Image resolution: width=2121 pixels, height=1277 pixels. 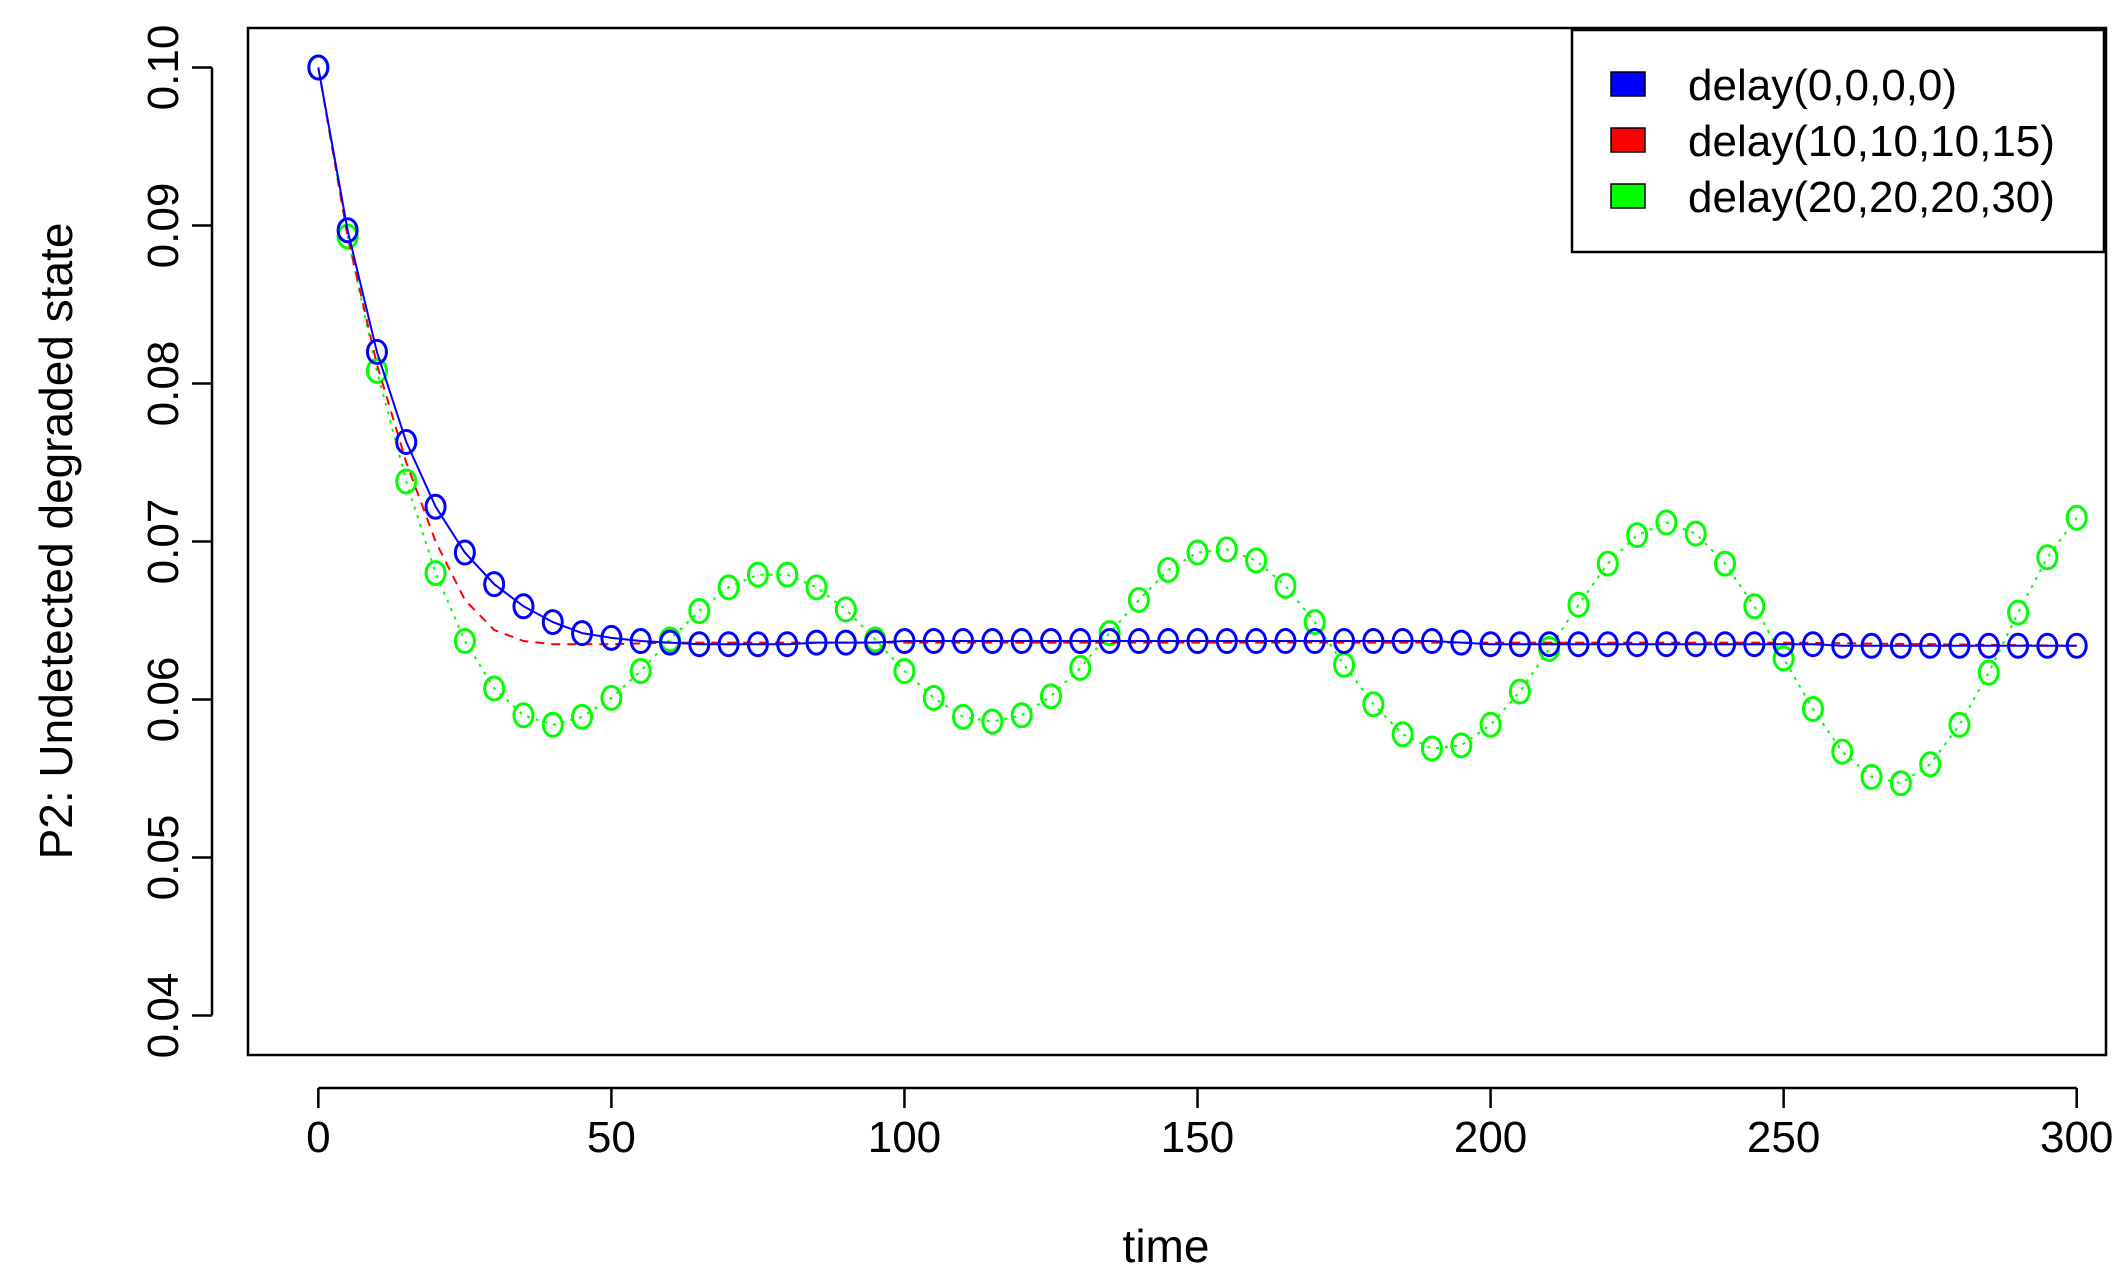 I want to click on y-tick-label: 0.07, so click(x=163, y=542).